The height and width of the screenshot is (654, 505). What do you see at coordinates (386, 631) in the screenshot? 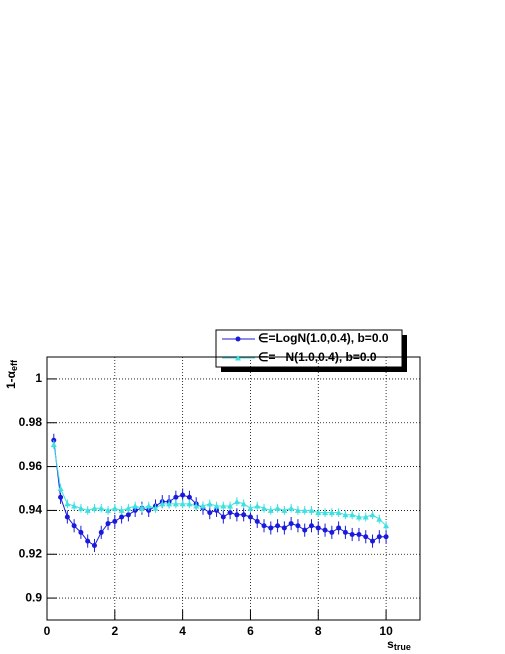
I see `x-tick-label: 10` at bounding box center [386, 631].